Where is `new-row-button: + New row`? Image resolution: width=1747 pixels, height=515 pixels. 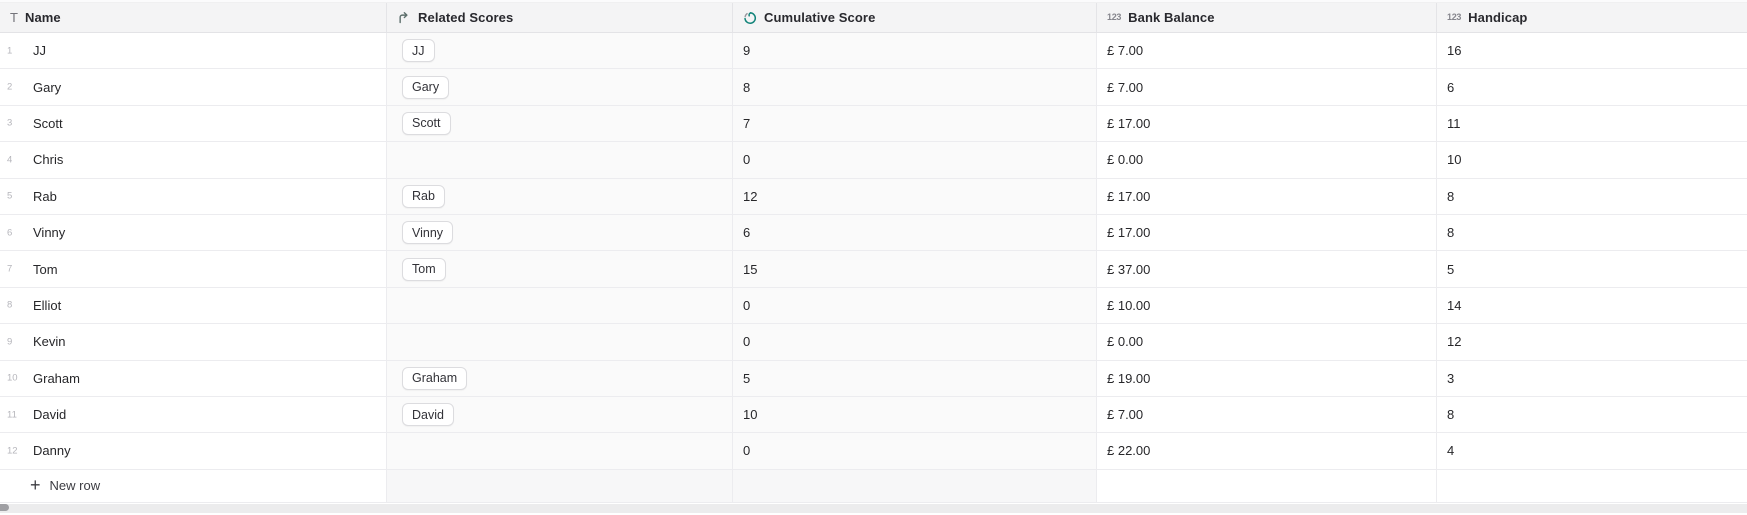 new-row-button: + New row is located at coordinates (193, 485).